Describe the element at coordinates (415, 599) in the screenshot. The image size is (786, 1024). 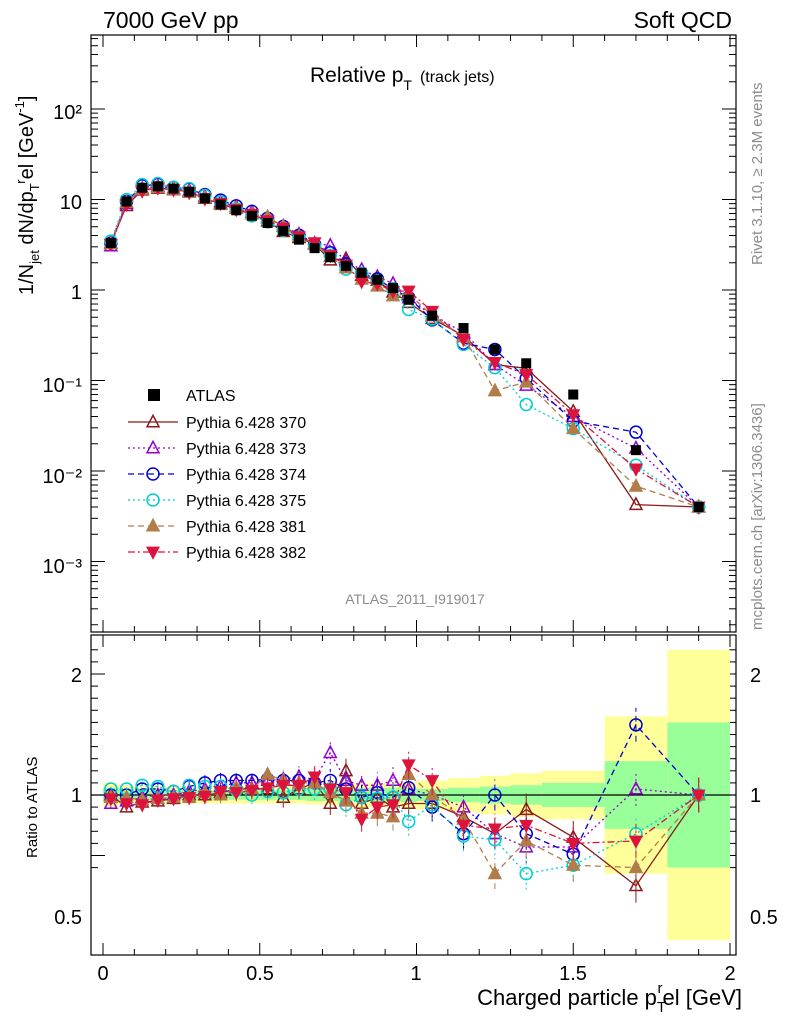
I see `analysis-id: ATLAS_2011_I919017` at that location.